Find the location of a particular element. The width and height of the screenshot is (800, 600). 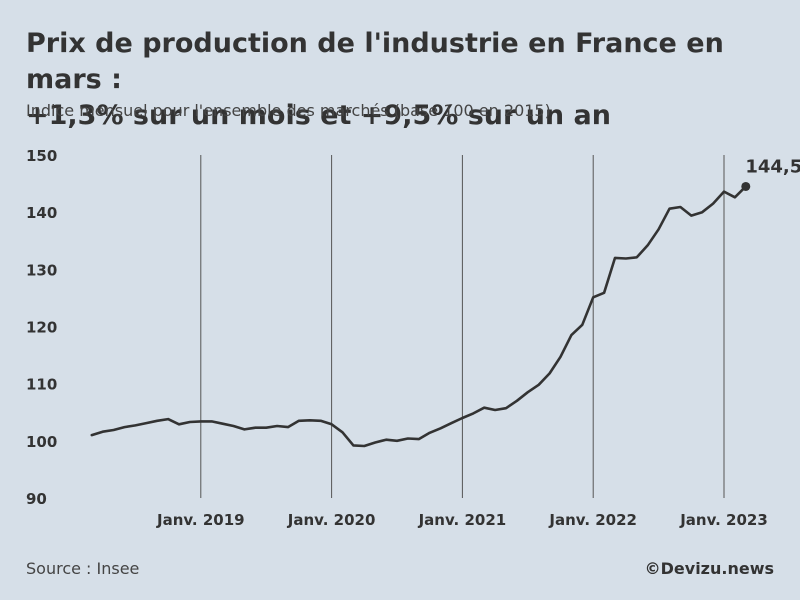

y-axis: 90 100 110 120 130 140 150 is located at coordinates (41, 327).